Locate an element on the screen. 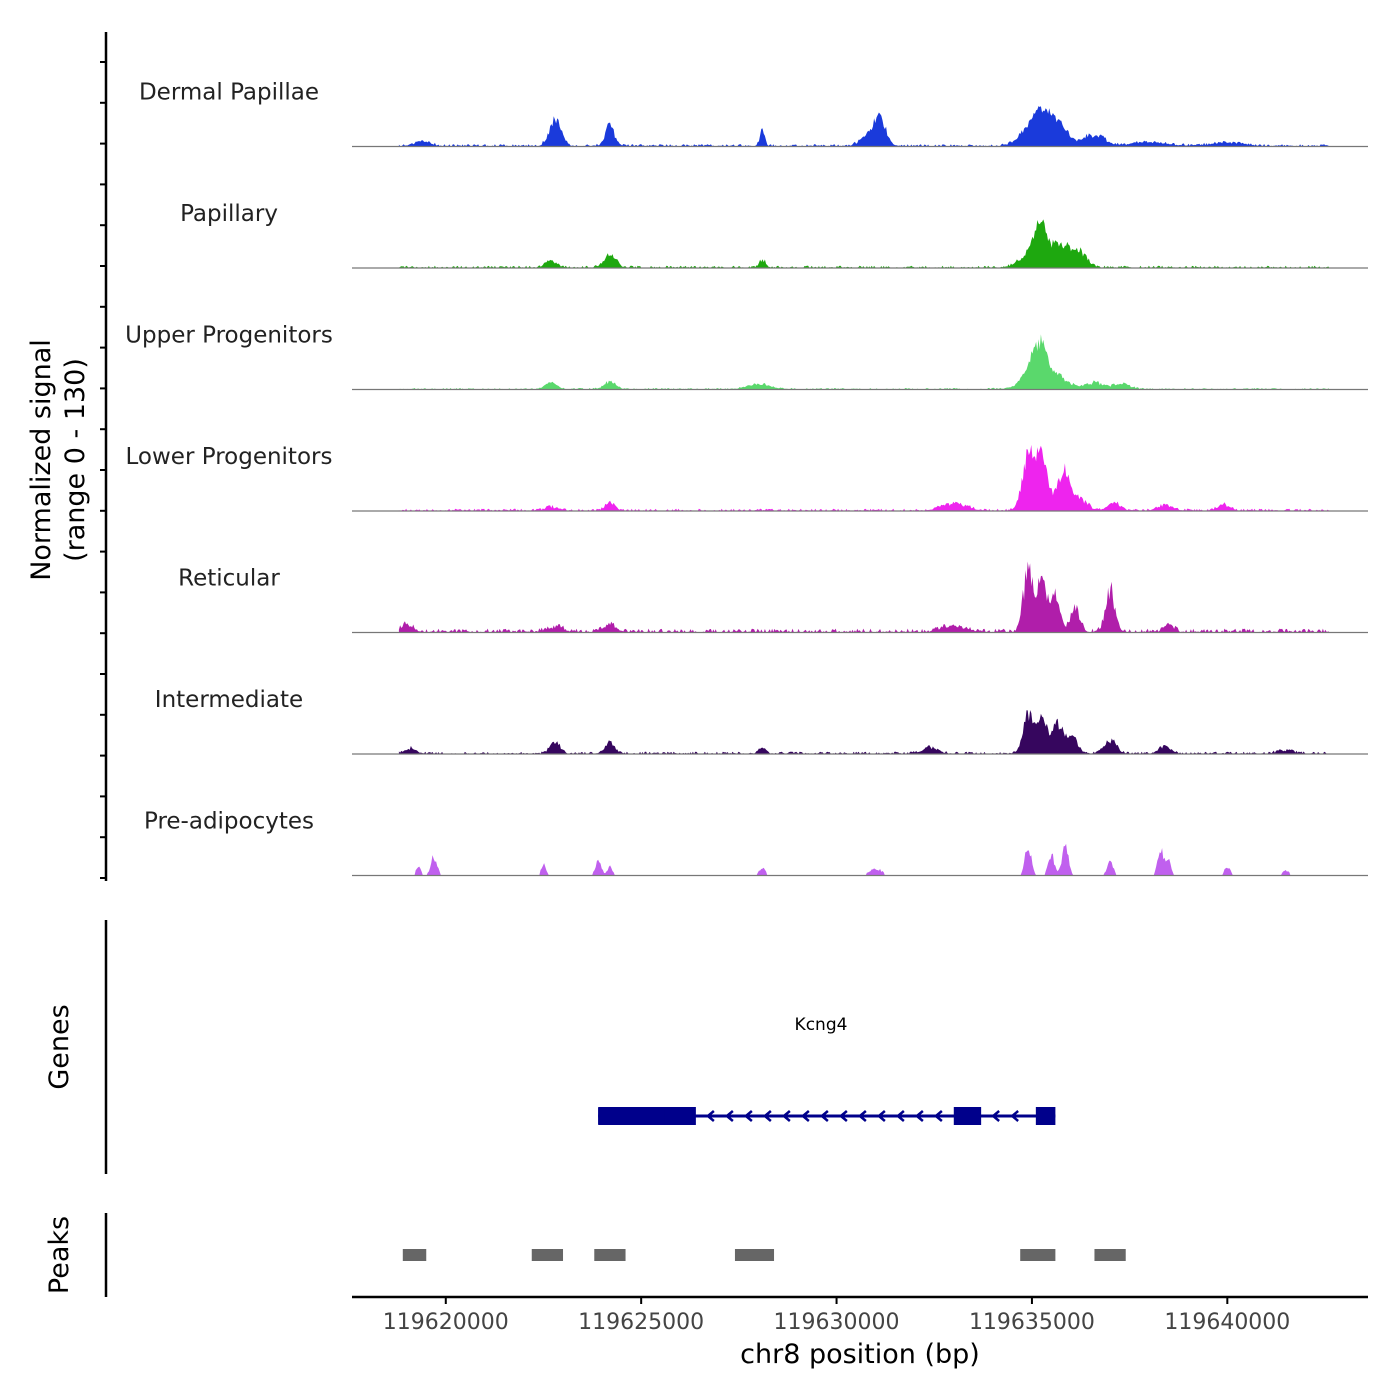 The image size is (1400, 1400). track-lower-progenitors: Lower Progenitors is located at coordinates (747, 478).